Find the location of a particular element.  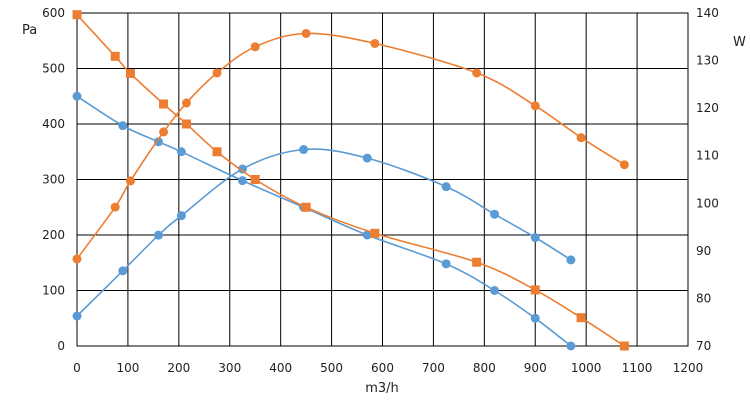

y-tick-label: 300 is located at coordinates (53, 180).